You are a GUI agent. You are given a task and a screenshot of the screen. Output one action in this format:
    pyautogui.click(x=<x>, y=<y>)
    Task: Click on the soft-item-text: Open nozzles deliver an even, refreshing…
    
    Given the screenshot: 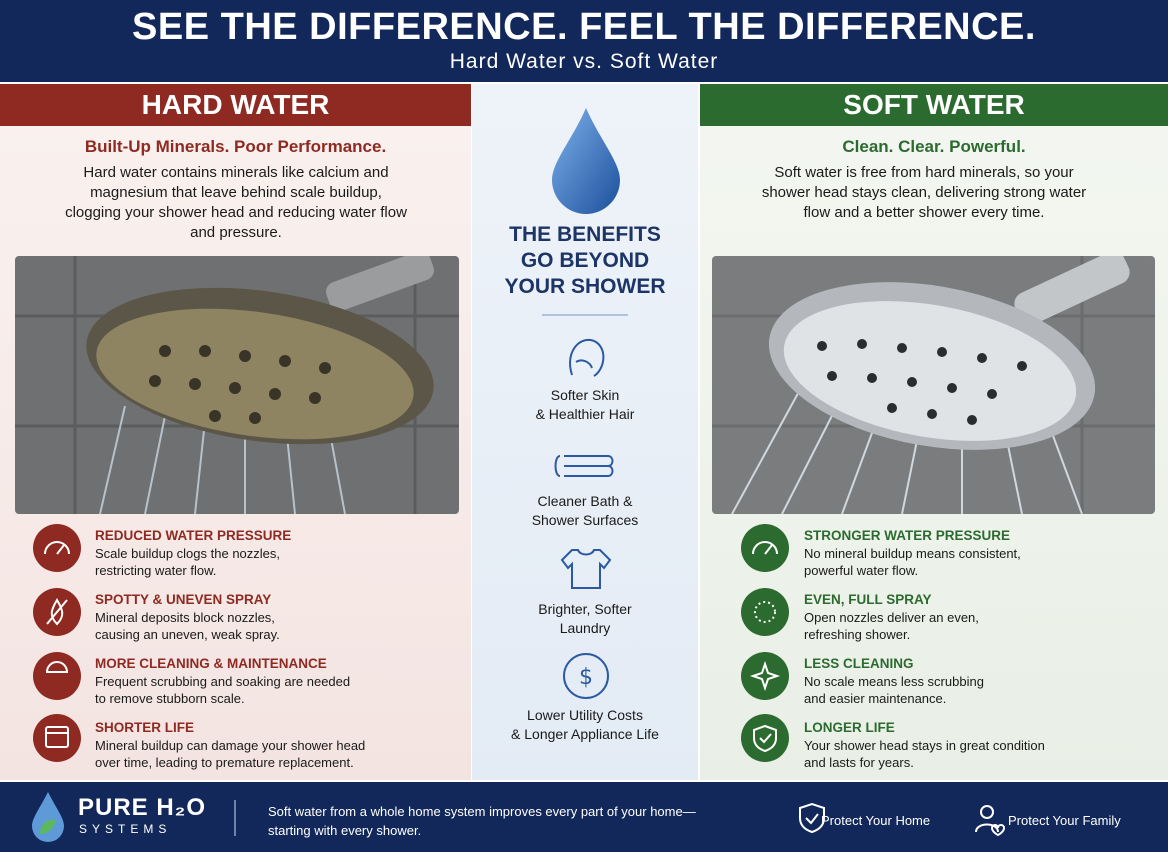 What is the action you would take?
    pyautogui.click(x=891, y=626)
    